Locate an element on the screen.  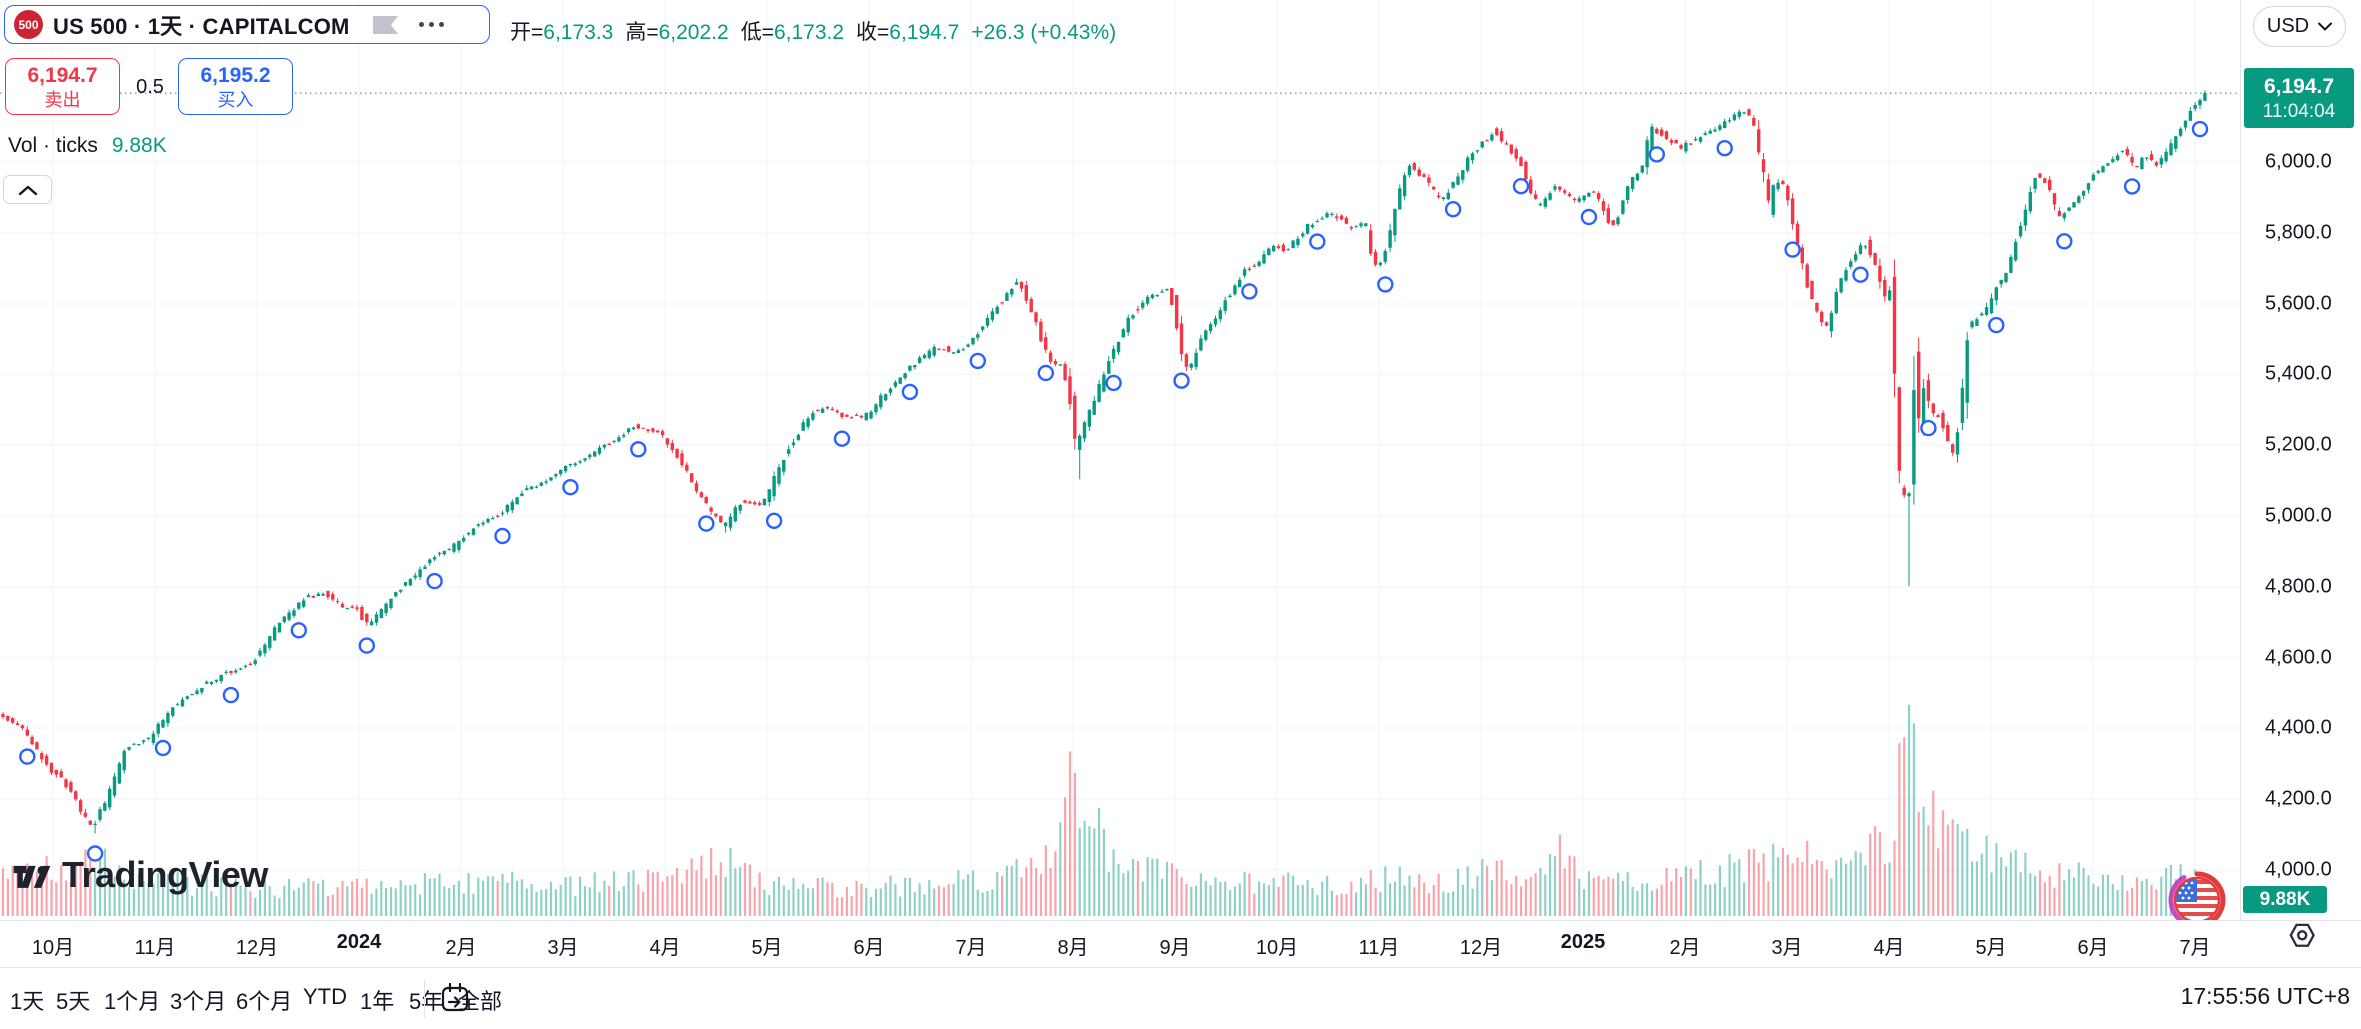
range-button-3: 1个月 is located at coordinates (132, 1001).